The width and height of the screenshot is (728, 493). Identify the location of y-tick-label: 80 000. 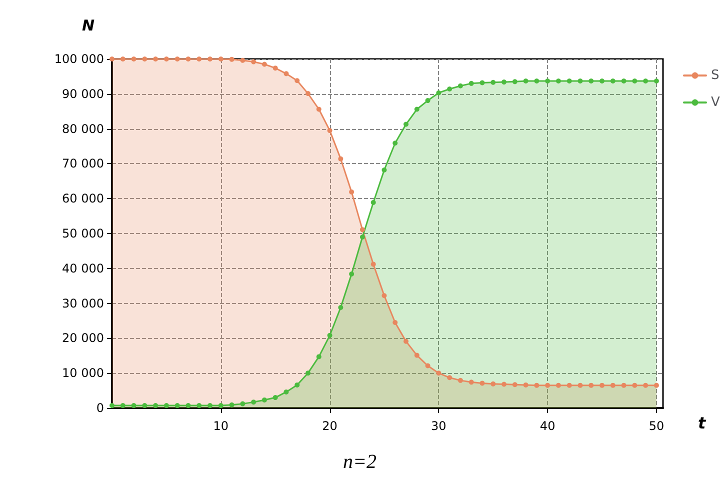
(83, 129).